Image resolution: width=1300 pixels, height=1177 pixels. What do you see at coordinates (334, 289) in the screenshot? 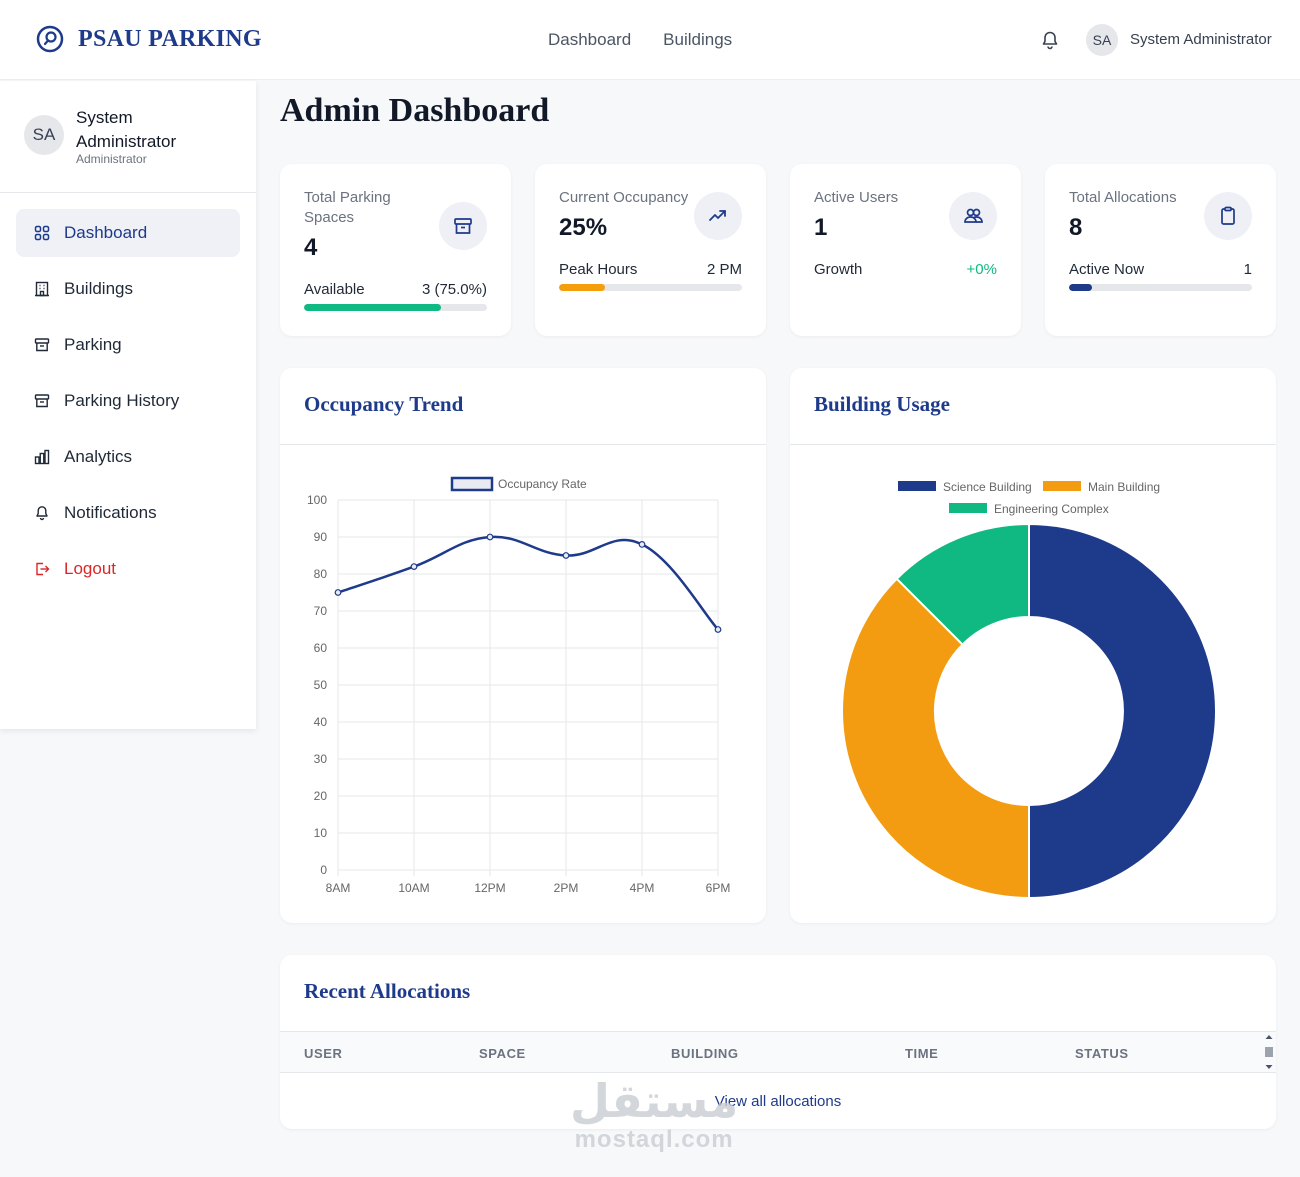
I see `stat-sub-label: Available` at bounding box center [334, 289].